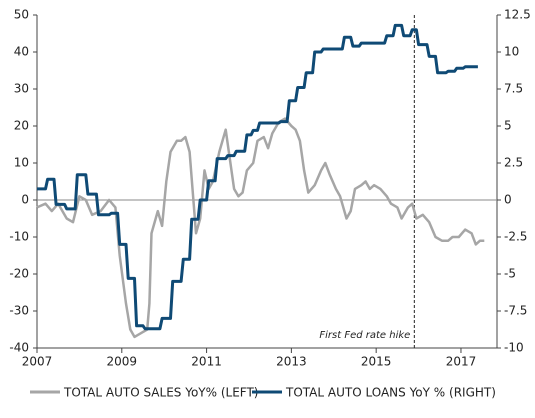 The width and height of the screenshot is (535, 418). Describe the element at coordinates (21, 126) in the screenshot. I see `y-tick-label: 20` at that location.